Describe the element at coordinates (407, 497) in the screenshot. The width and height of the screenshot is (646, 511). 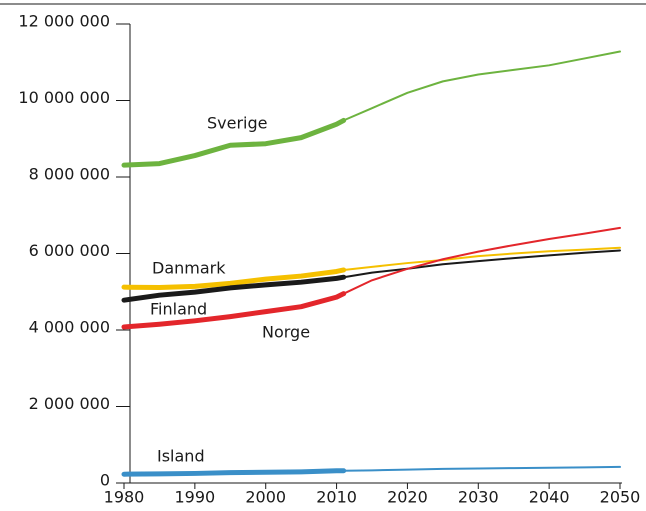
I see `x-tick-label: 2020` at that location.